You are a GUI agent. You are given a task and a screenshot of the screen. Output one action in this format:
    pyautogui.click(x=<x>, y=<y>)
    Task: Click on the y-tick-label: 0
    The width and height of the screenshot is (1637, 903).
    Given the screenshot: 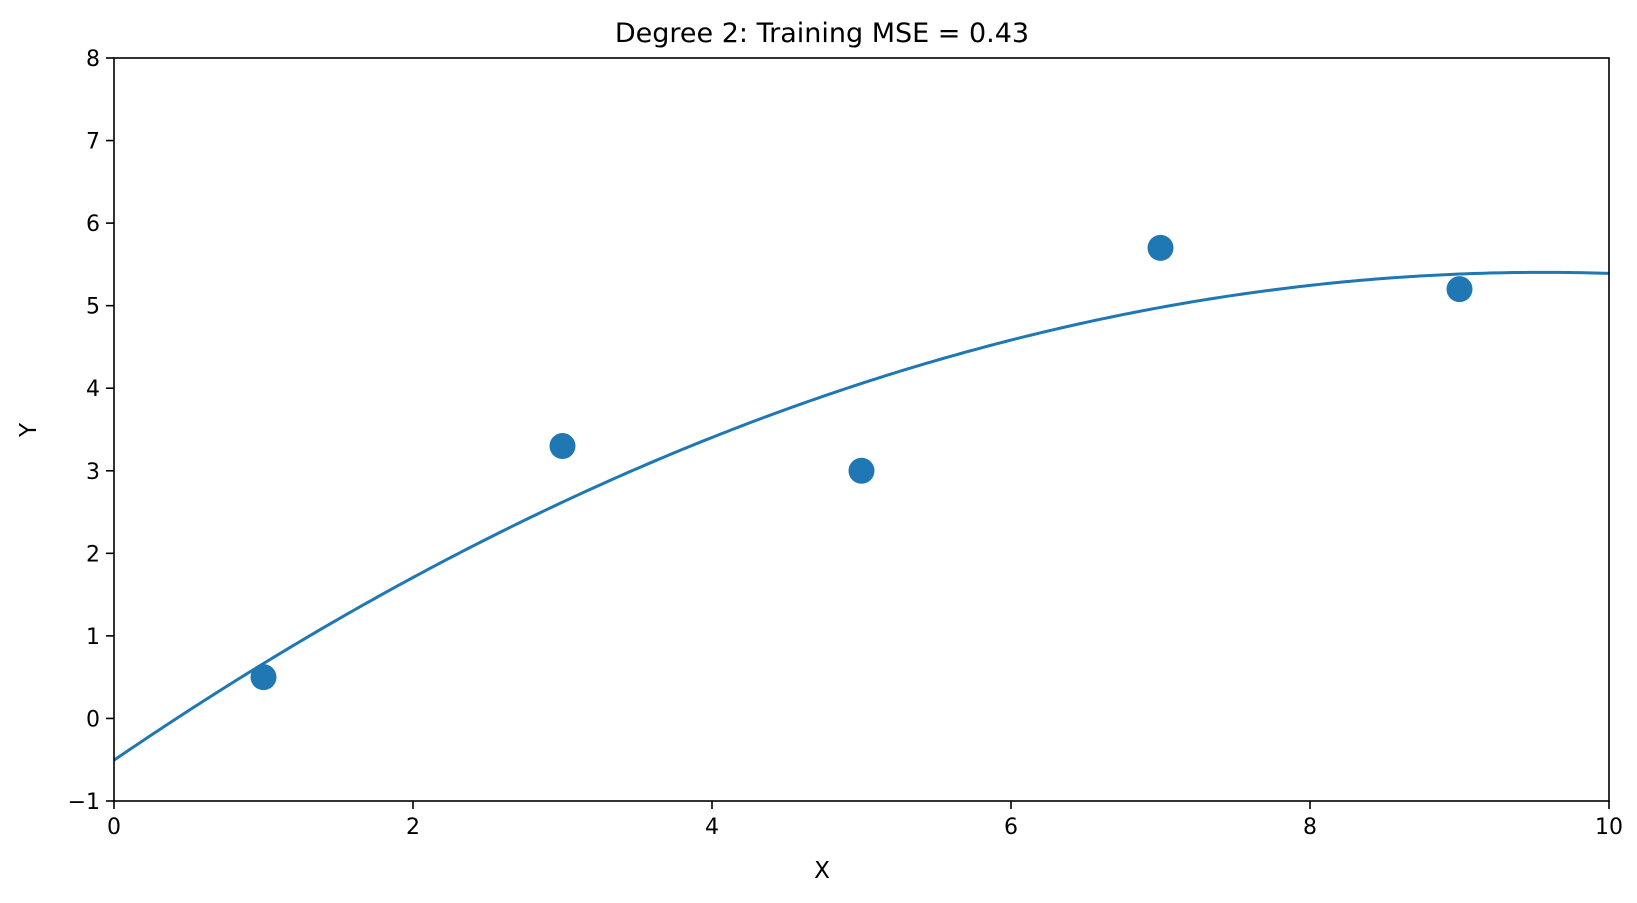 What is the action you would take?
    pyautogui.click(x=93, y=719)
    